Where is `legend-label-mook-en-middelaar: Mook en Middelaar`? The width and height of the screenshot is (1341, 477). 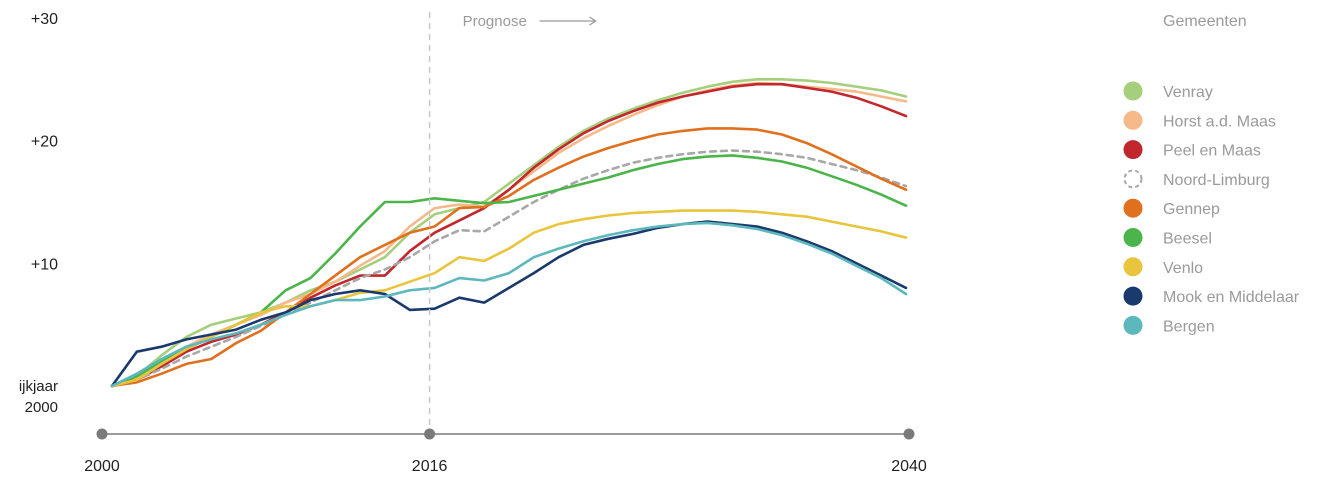
legend-label-mook-en-middelaar: Mook en Middelaar is located at coordinates (1231, 297).